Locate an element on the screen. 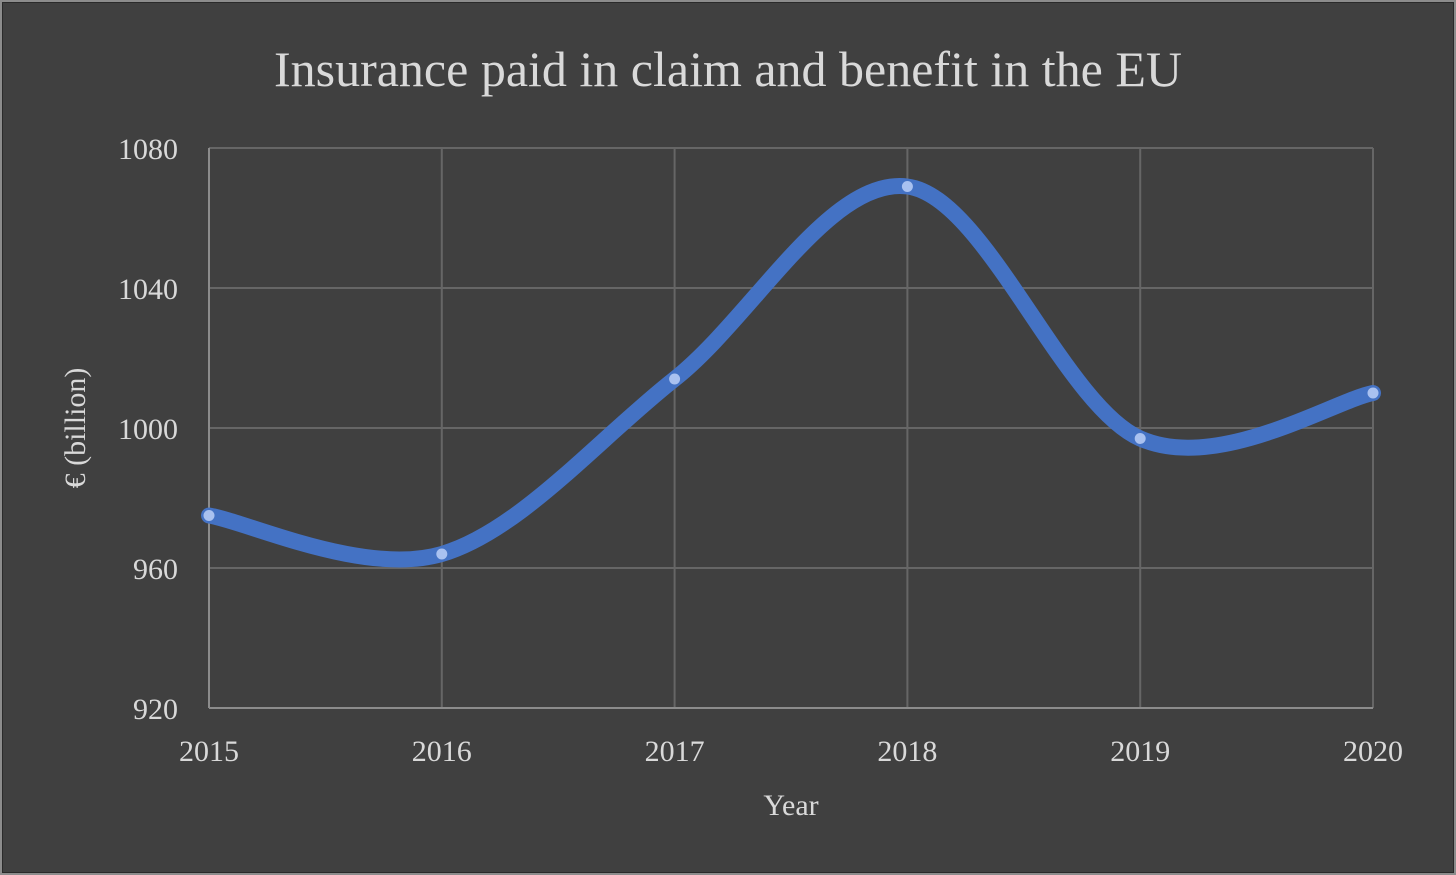 This screenshot has height=875, width=1456. data-point-2018 is located at coordinates (907, 186).